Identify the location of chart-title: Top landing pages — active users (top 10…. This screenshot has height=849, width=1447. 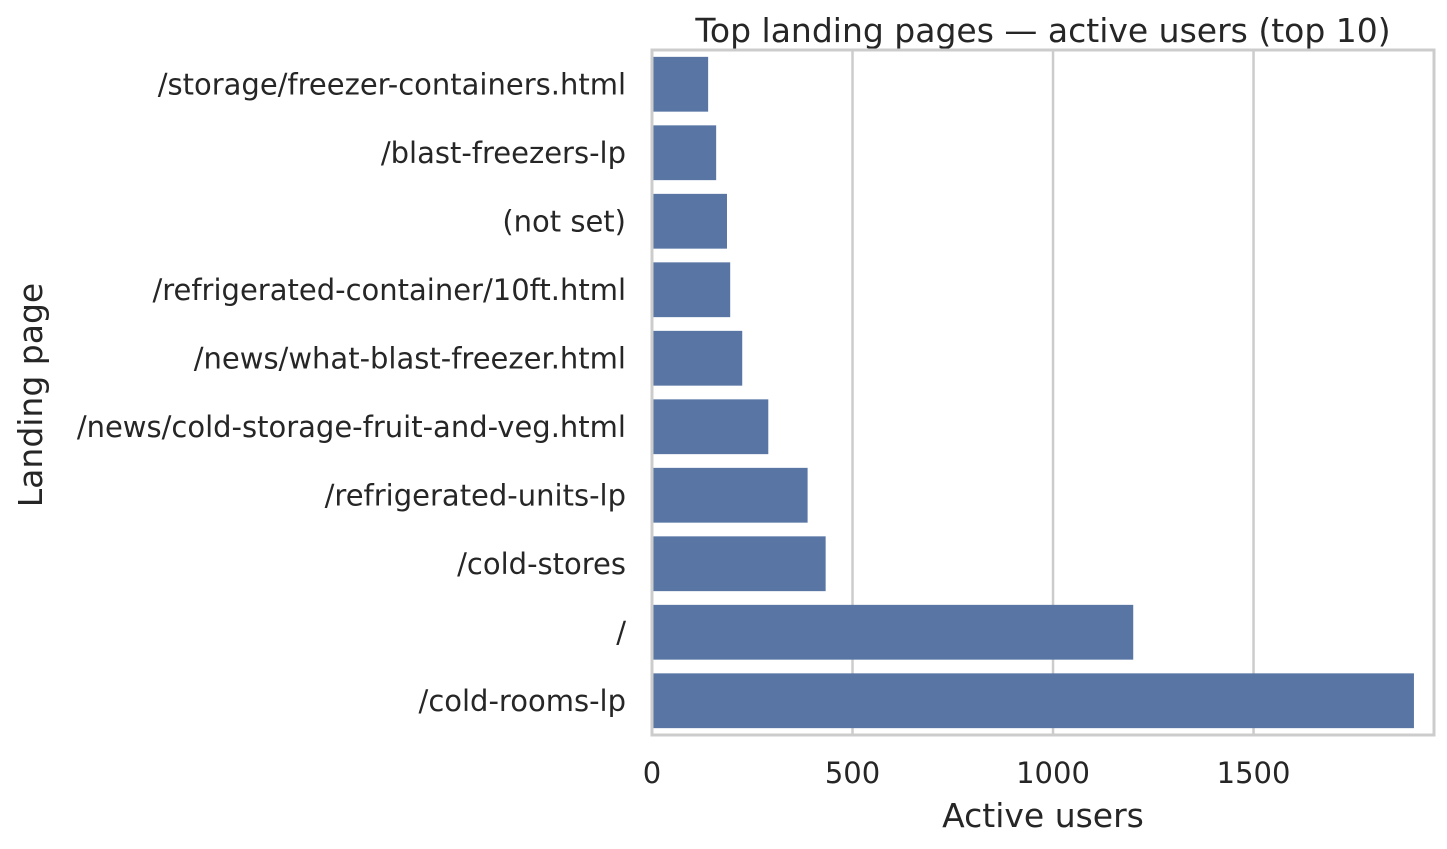
(1042, 30).